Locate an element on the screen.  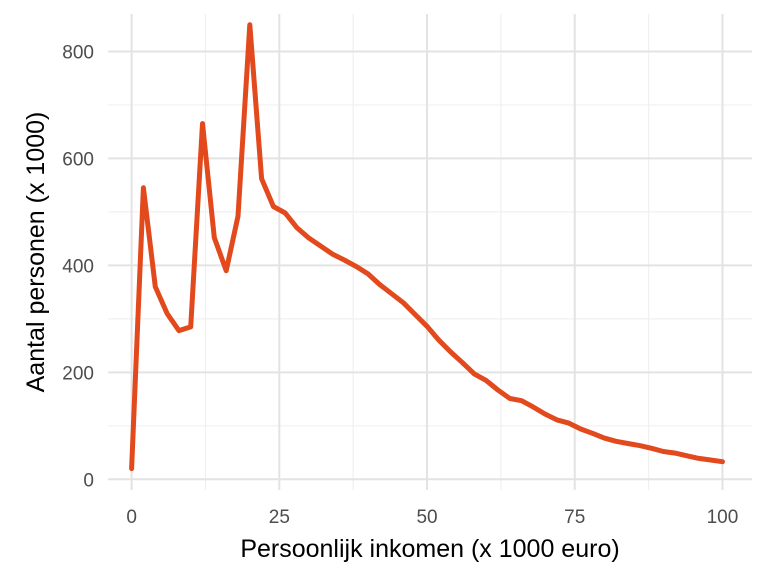
y-tick-label-3: 600 is located at coordinates (78, 159).